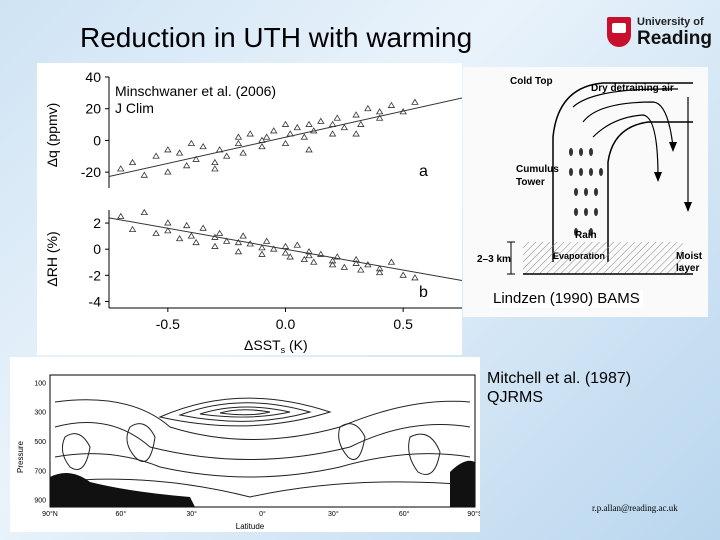  Describe the element at coordinates (40, 413) in the screenshot. I see `contour-y-tick-label: 300` at that location.